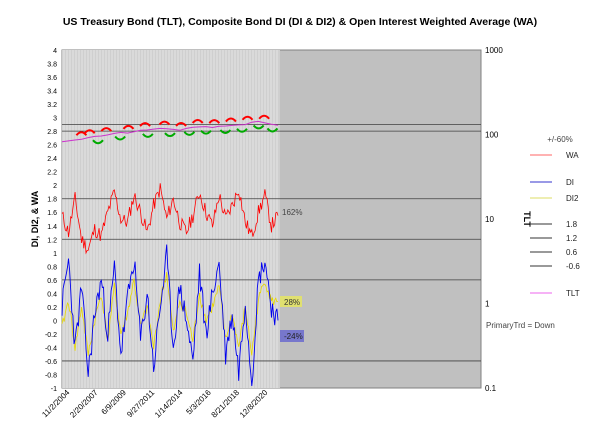 The image size is (600, 440). Describe the element at coordinates (51, 362) in the screenshot. I see `left-tick-label: -0.6` at that location.